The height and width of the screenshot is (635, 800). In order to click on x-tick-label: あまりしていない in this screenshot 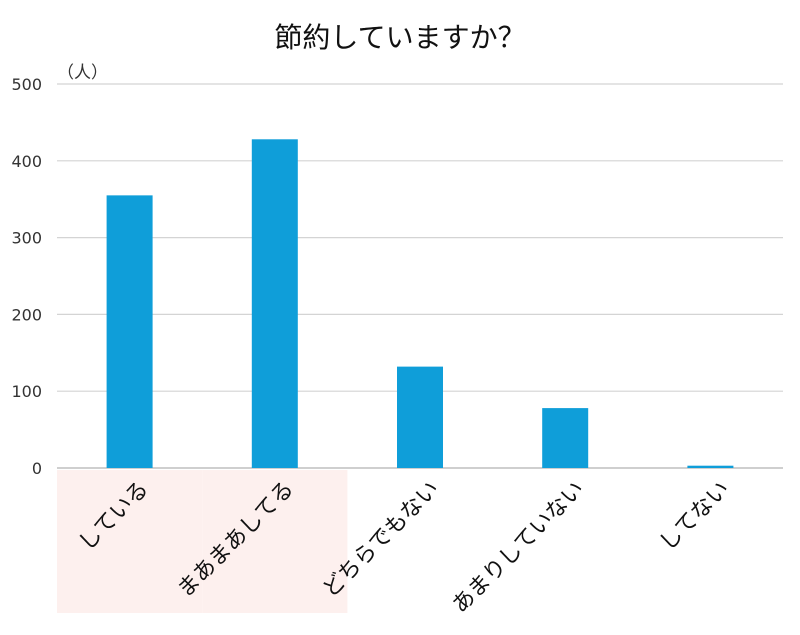, I will do `click(519, 548)`.